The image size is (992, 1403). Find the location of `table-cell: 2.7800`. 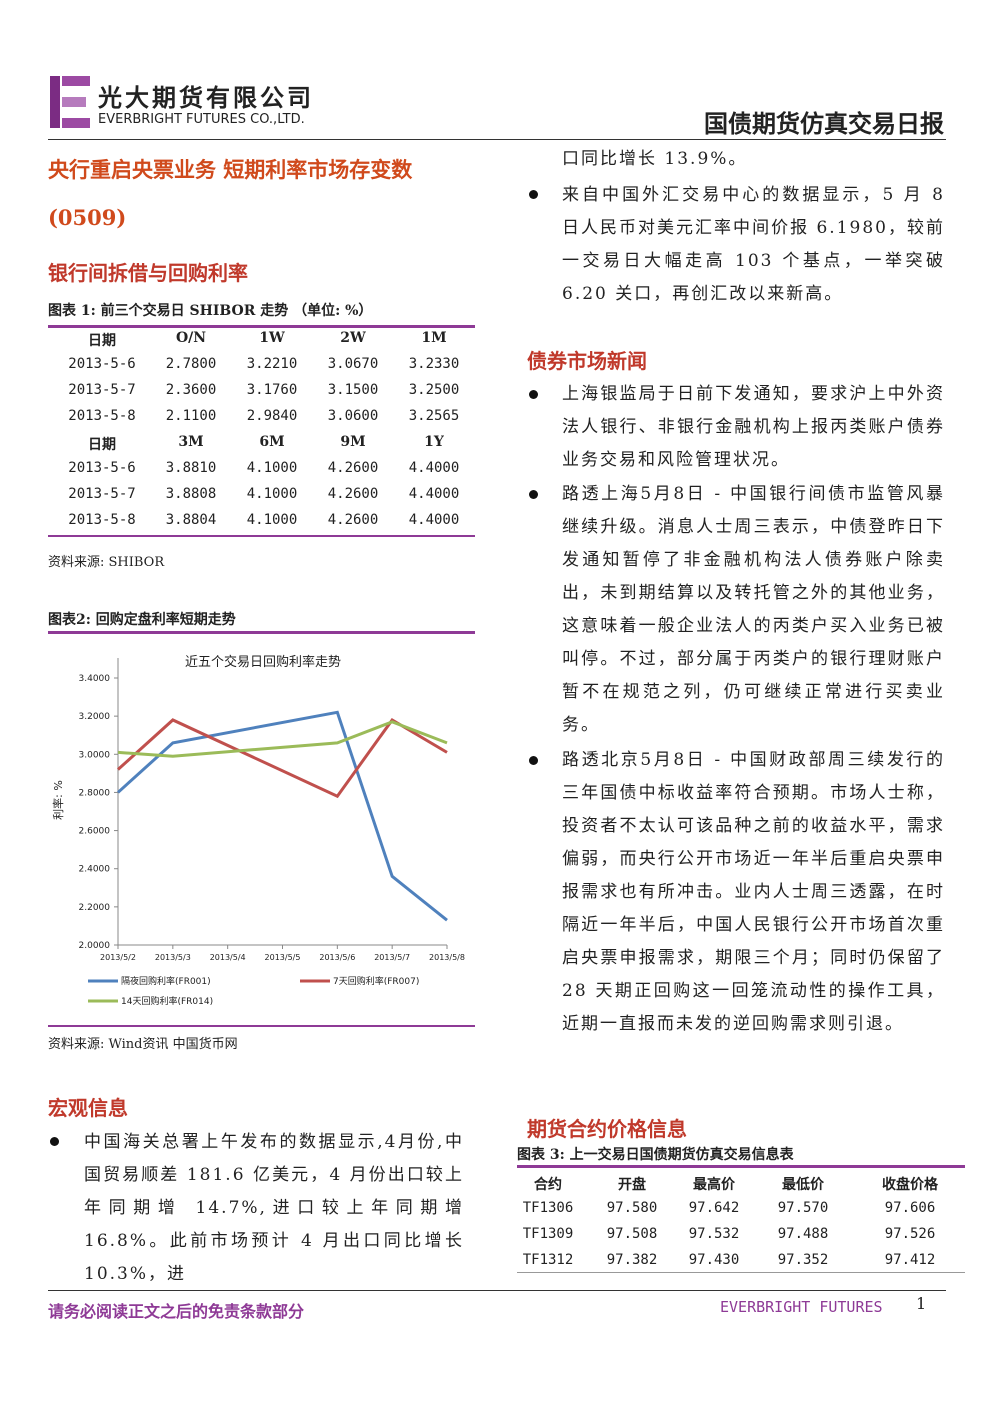

table-cell: 2.7800 is located at coordinates (191, 364).